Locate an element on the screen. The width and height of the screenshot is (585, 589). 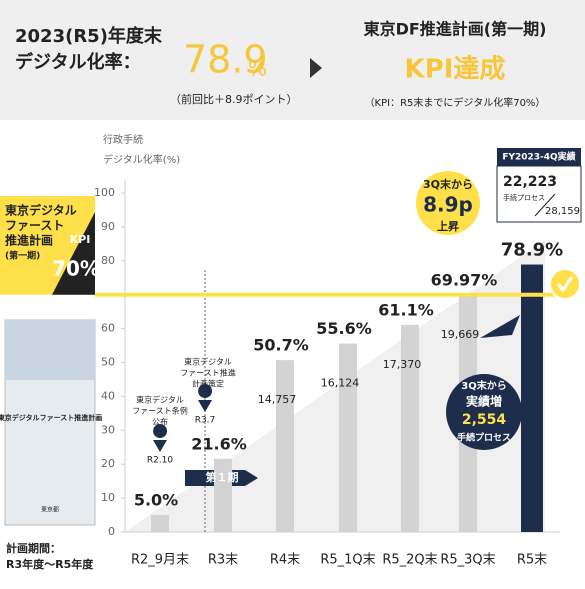
y-tick-label: 90 is located at coordinates (108, 226).